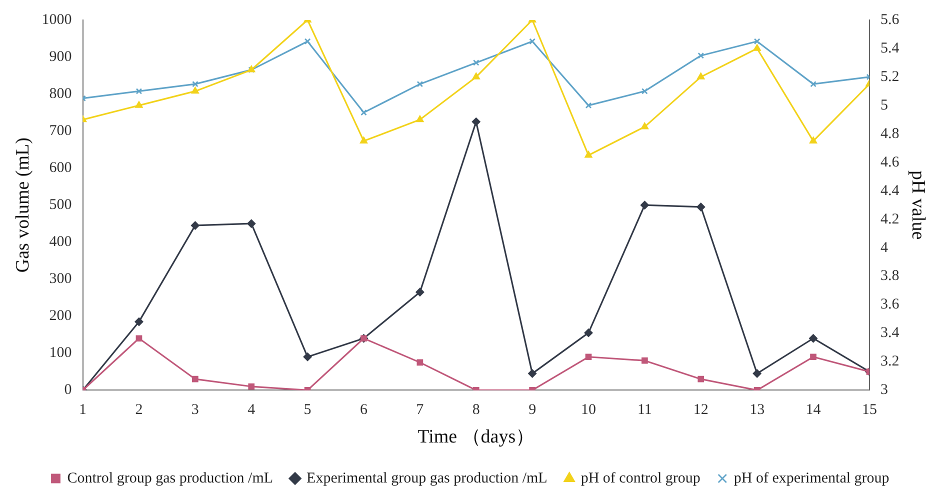 The image size is (947, 504). I want to click on y2-tick-label: 4, so click(884, 248).